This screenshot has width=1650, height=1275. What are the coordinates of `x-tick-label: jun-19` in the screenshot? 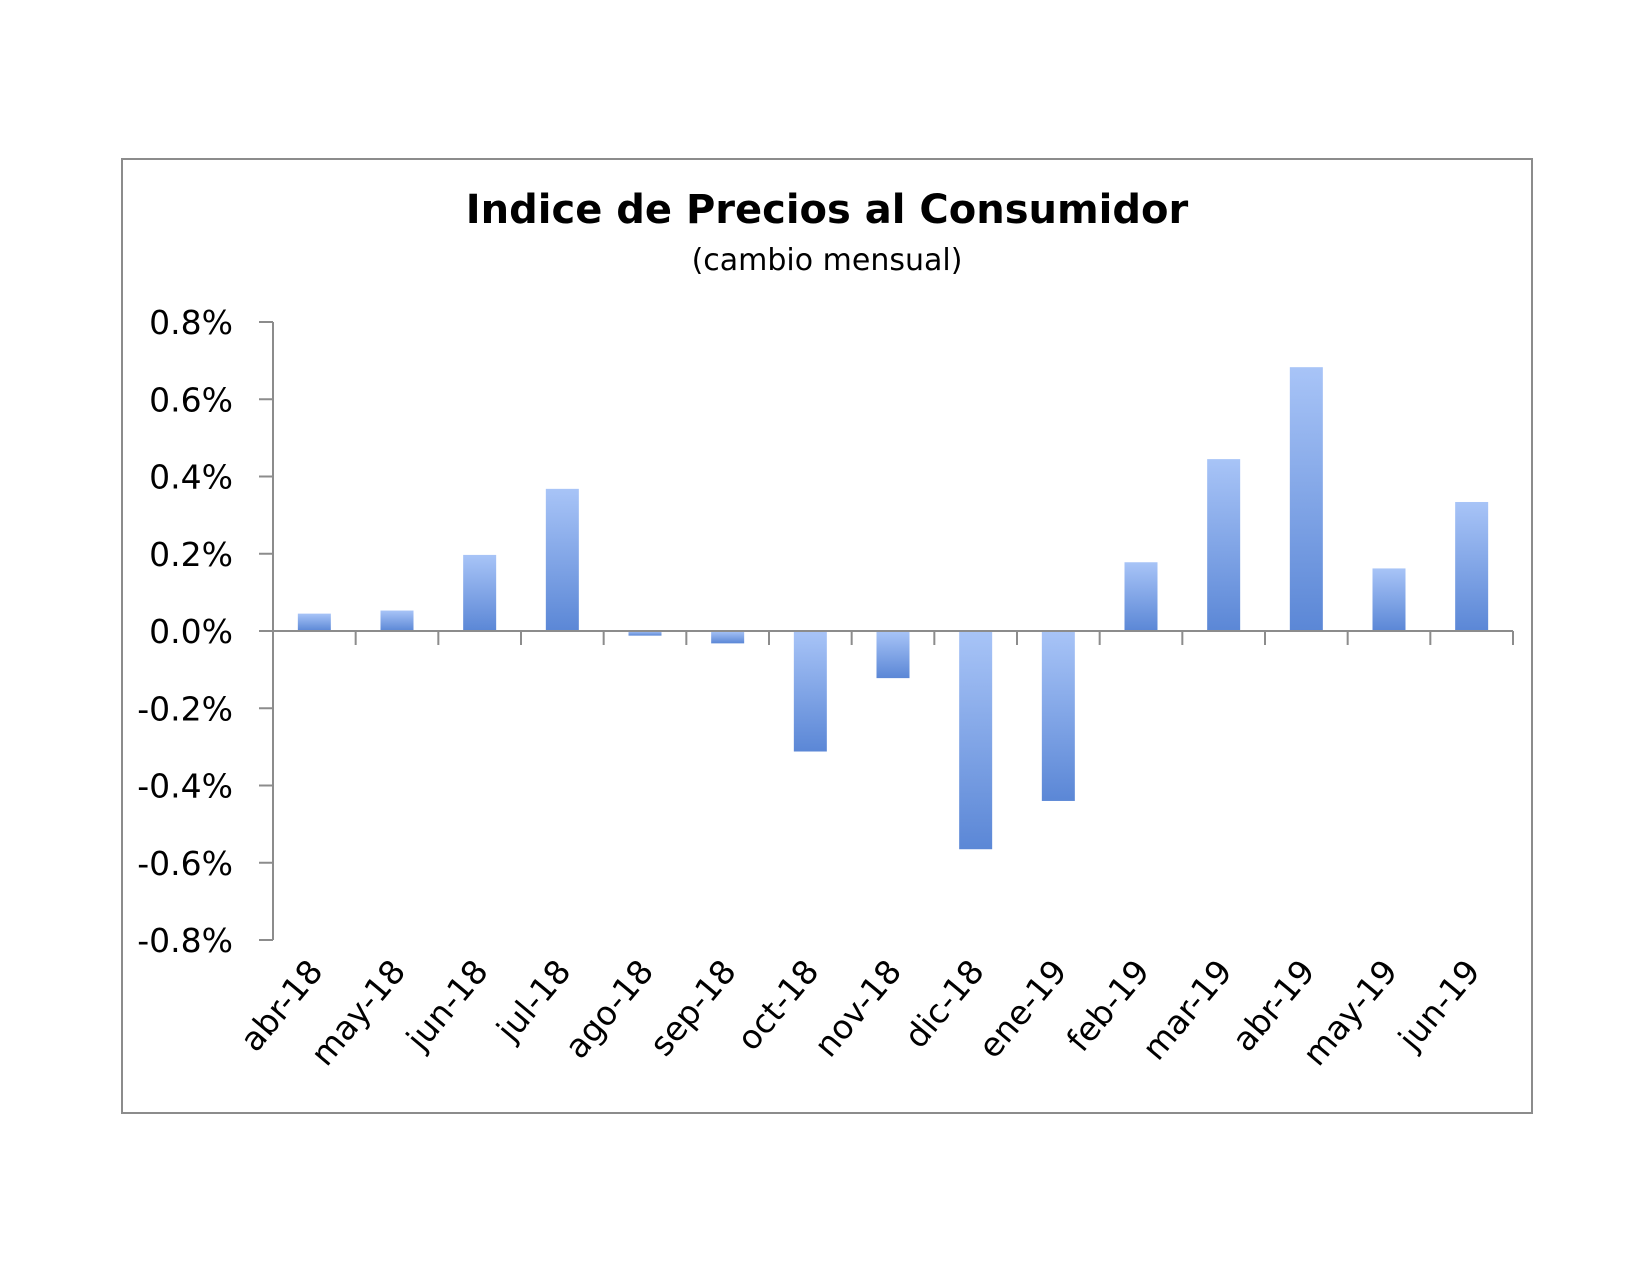 It's located at (1439, 1005).